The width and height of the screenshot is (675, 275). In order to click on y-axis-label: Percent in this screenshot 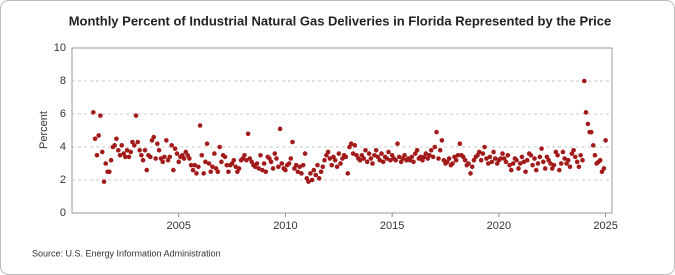, I will do `click(44, 130)`.